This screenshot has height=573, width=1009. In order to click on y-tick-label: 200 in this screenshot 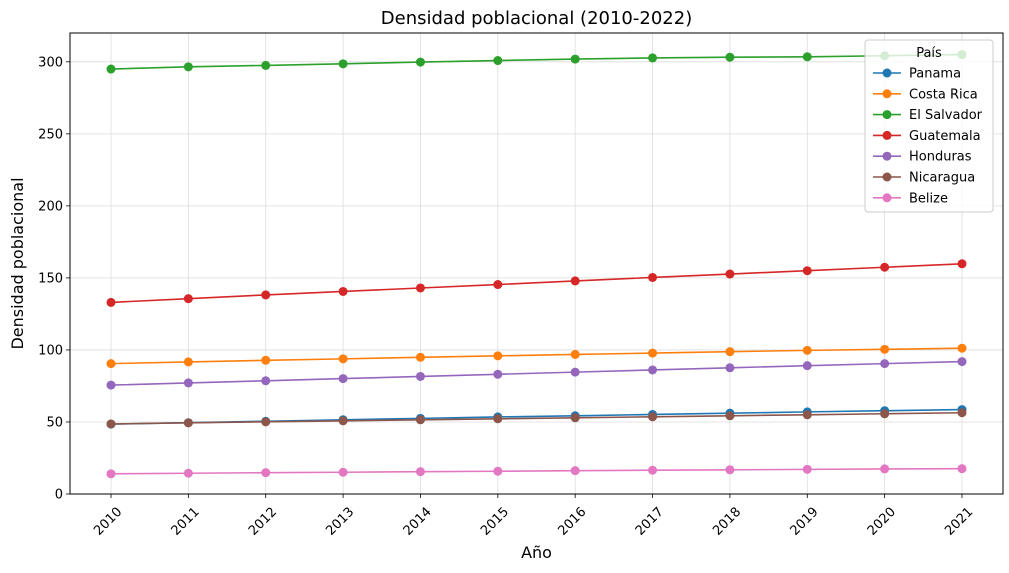, I will do `click(50, 206)`.